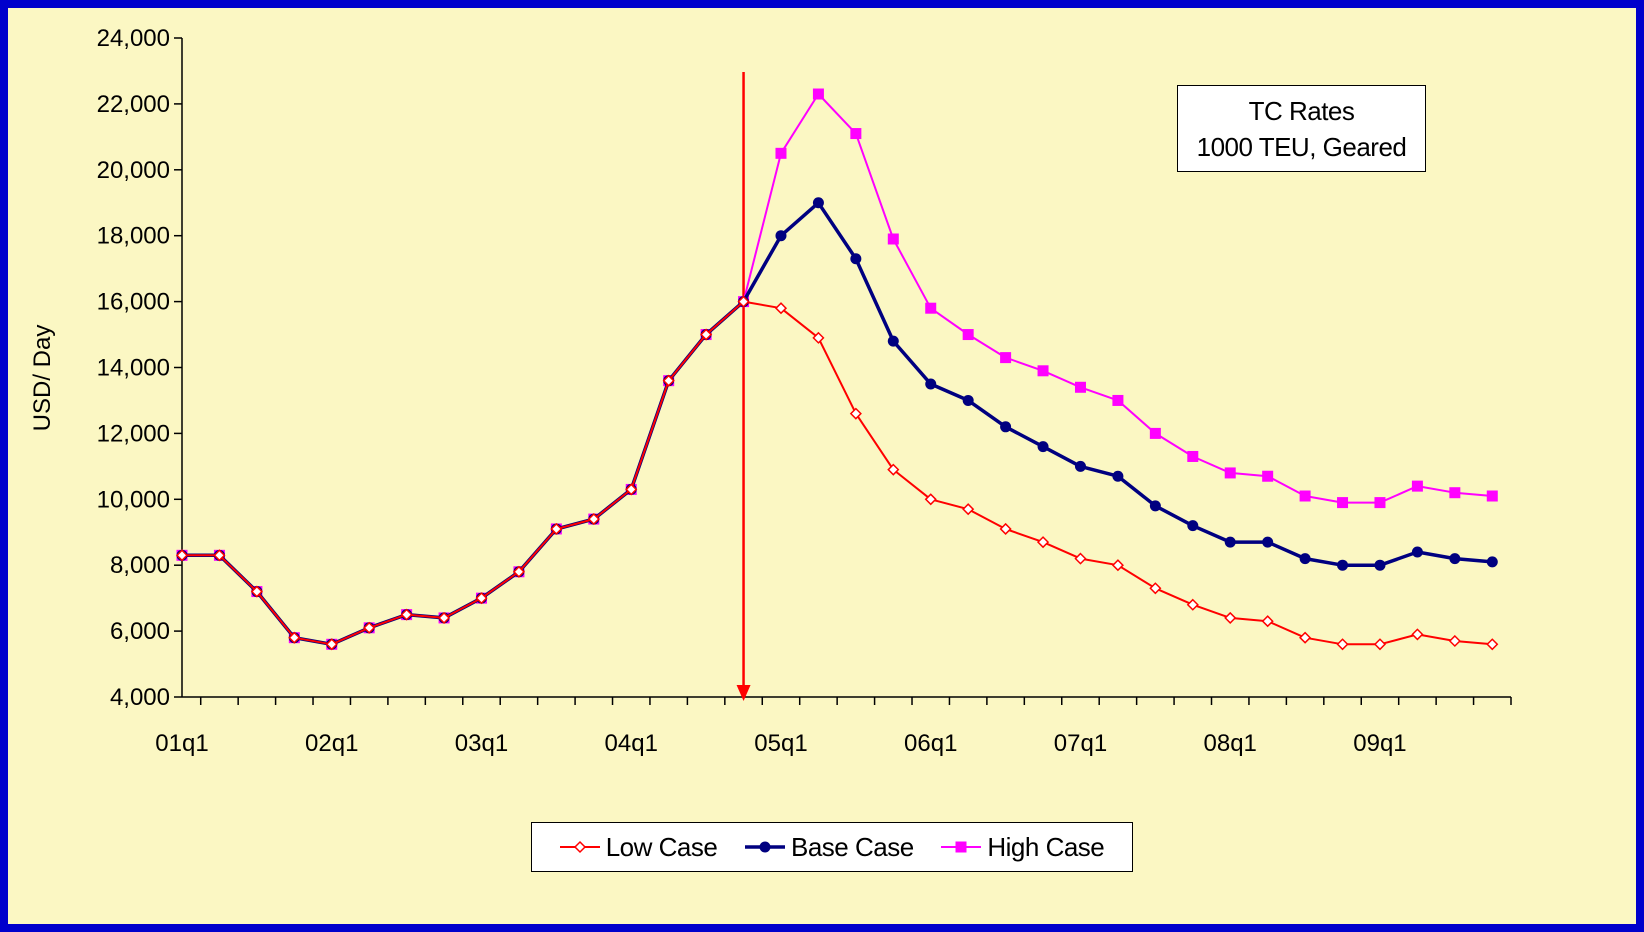 This screenshot has height=932, width=1644. What do you see at coordinates (780, 743) in the screenshot?
I see `x-tick-label: 05q1` at bounding box center [780, 743].